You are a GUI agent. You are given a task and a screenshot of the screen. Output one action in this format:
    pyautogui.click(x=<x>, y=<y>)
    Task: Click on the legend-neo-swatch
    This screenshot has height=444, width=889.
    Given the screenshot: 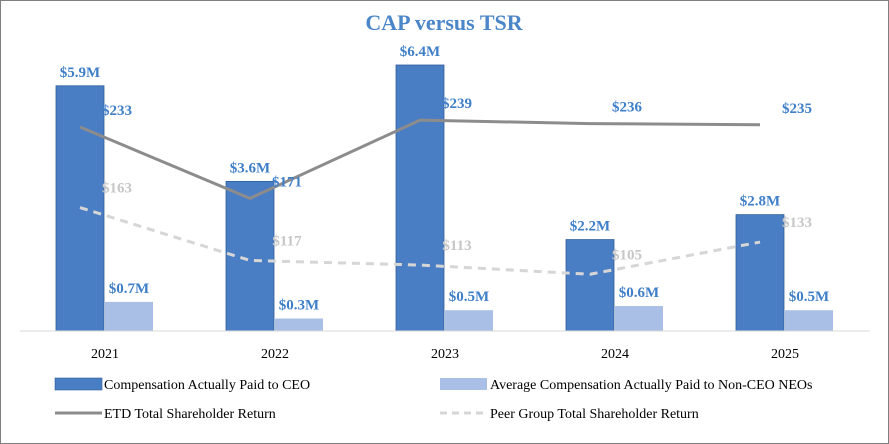 What is the action you would take?
    pyautogui.click(x=463, y=384)
    